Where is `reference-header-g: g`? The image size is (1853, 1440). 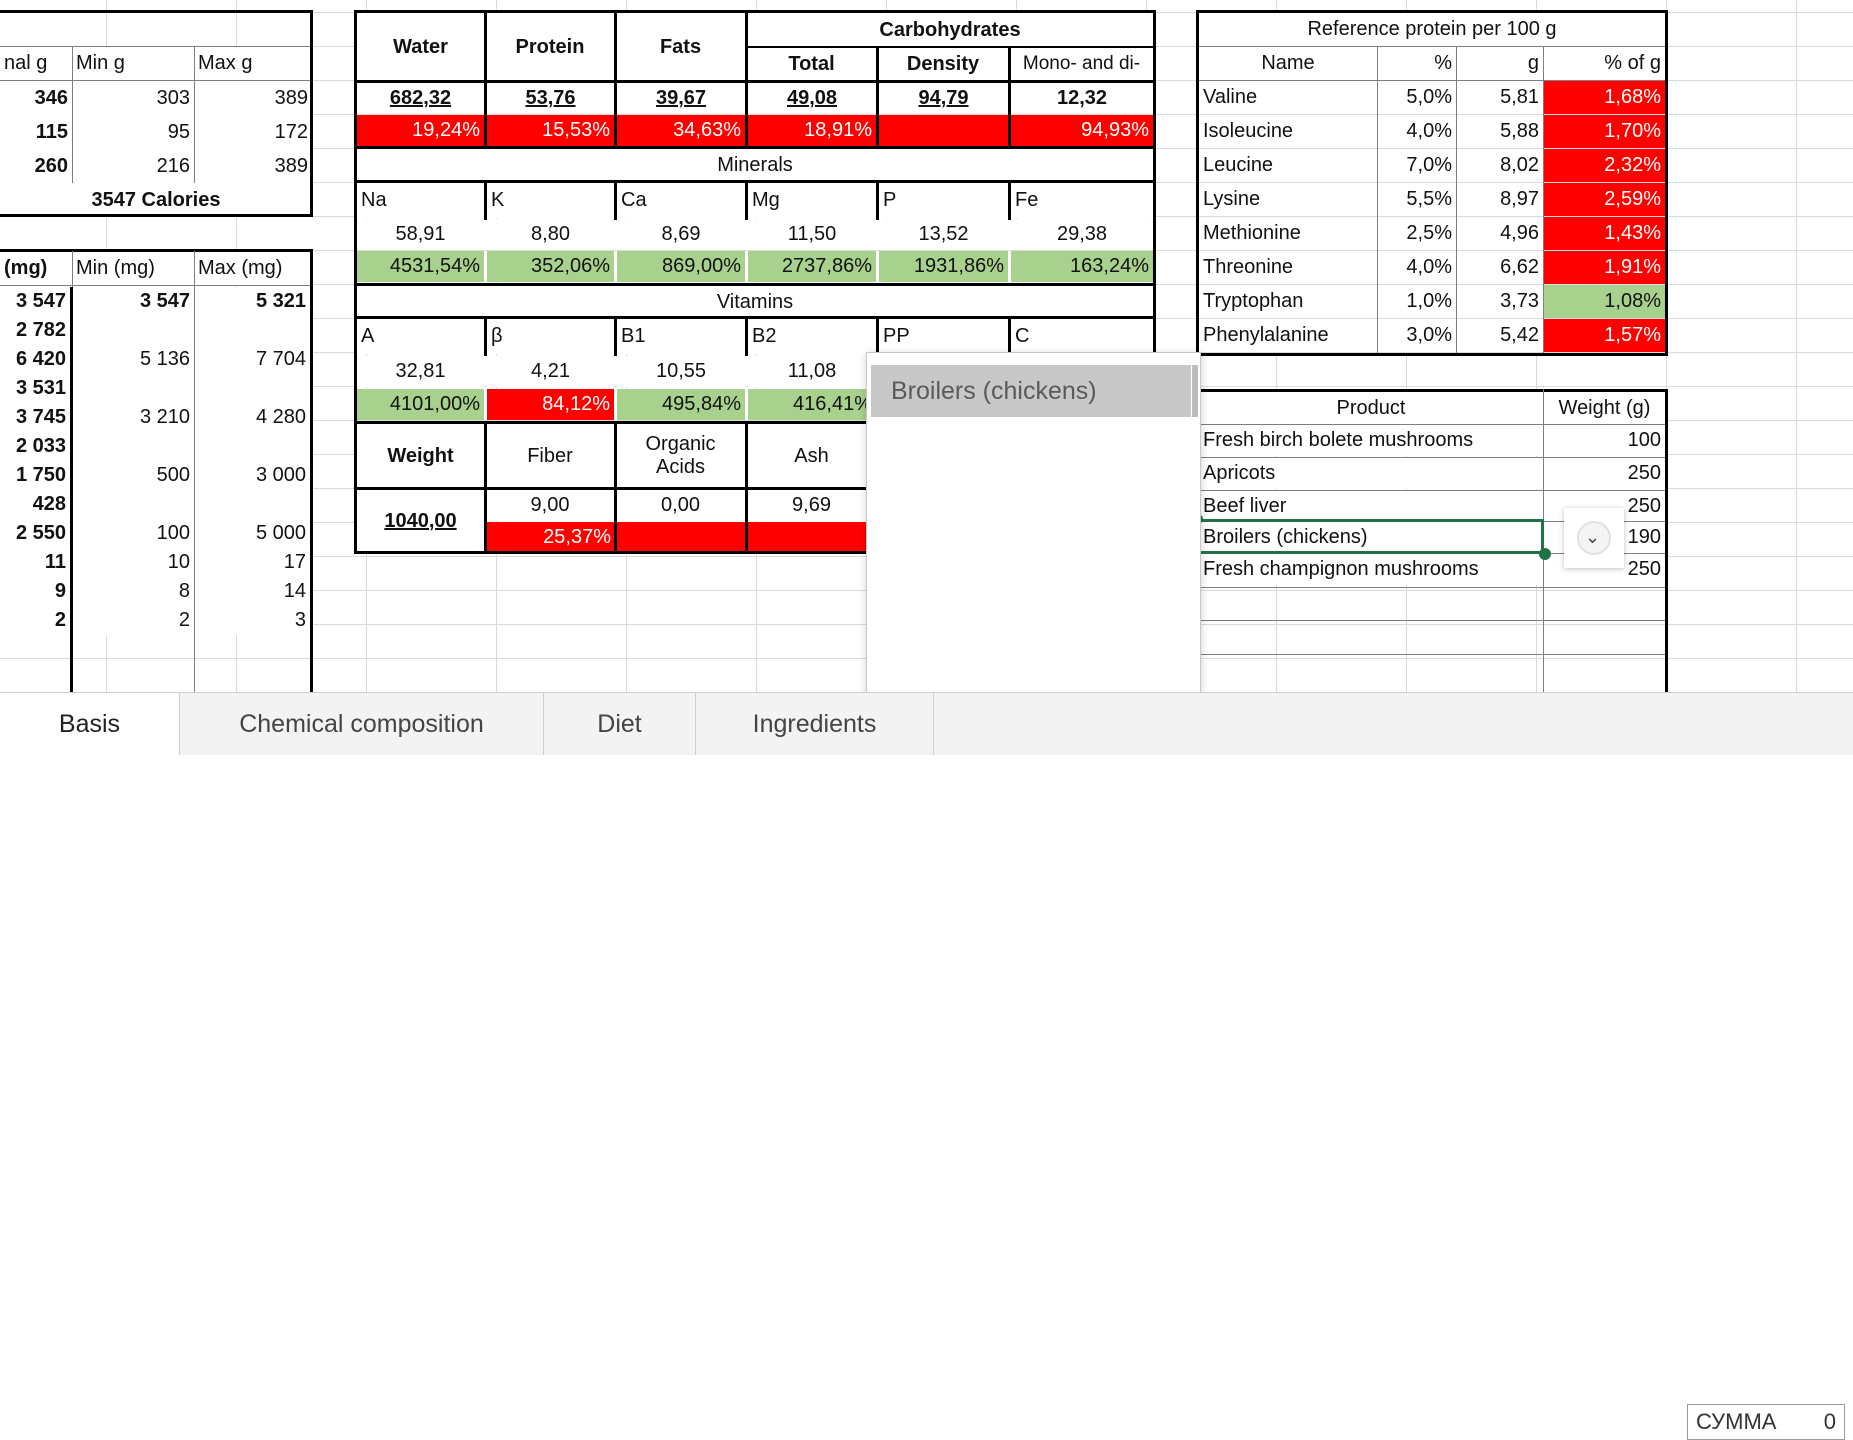
reference-header-g: g is located at coordinates (1500, 63).